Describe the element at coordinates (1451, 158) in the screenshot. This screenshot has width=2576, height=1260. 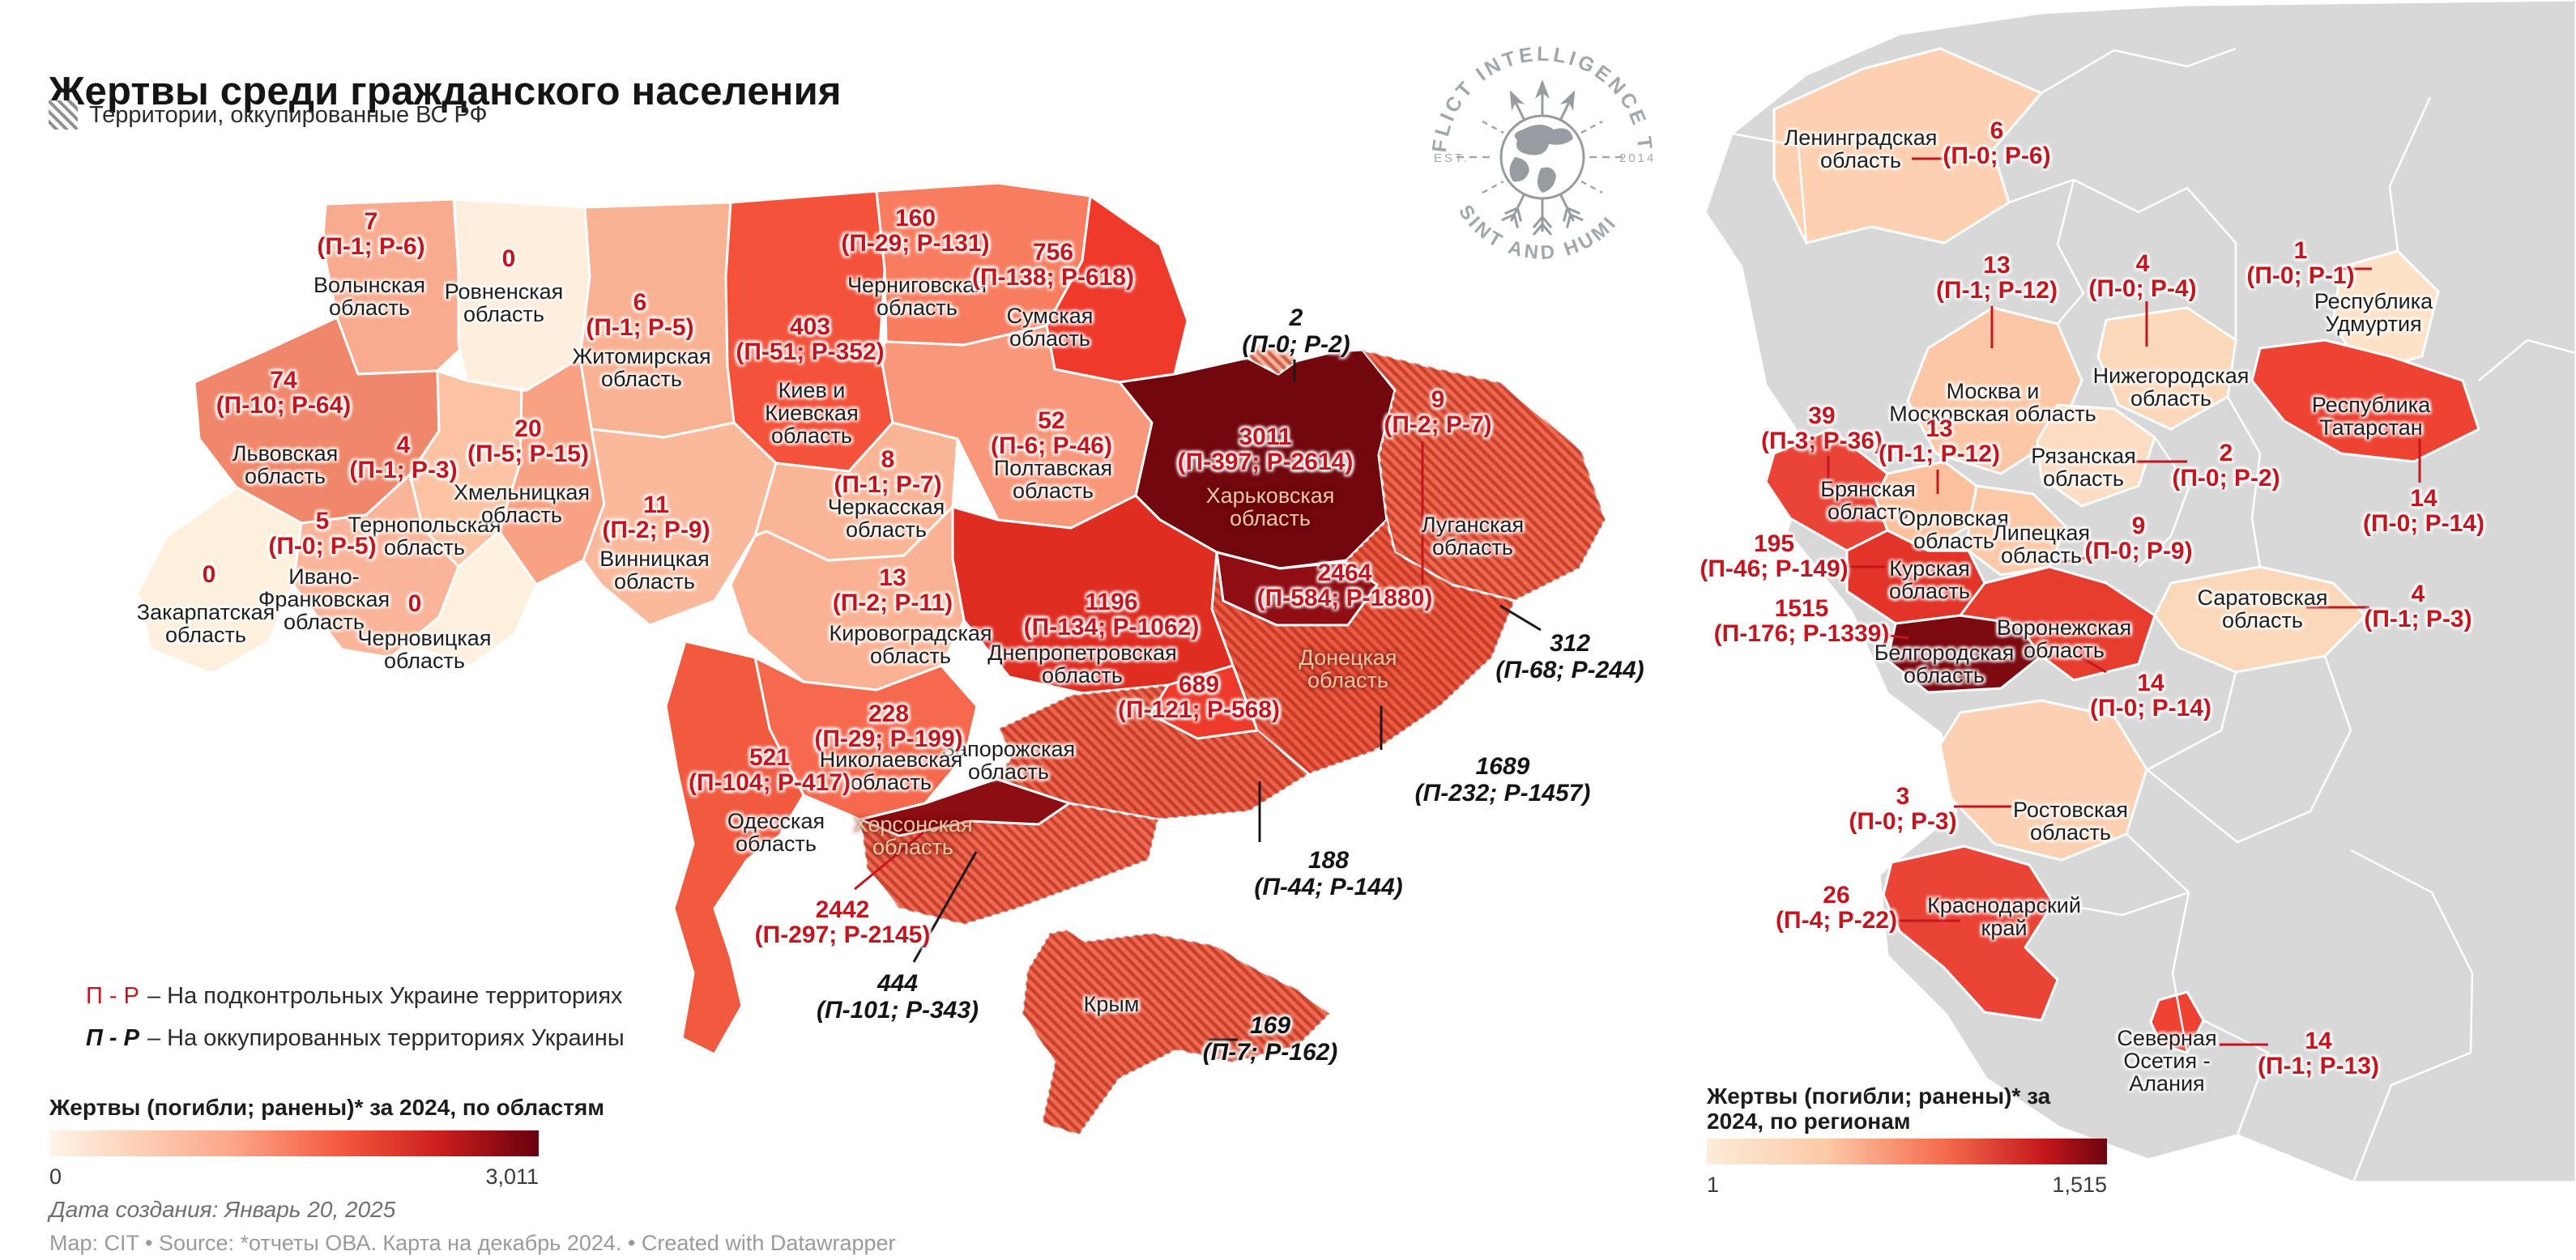
I see `cit-logo-est-text: EST.` at that location.